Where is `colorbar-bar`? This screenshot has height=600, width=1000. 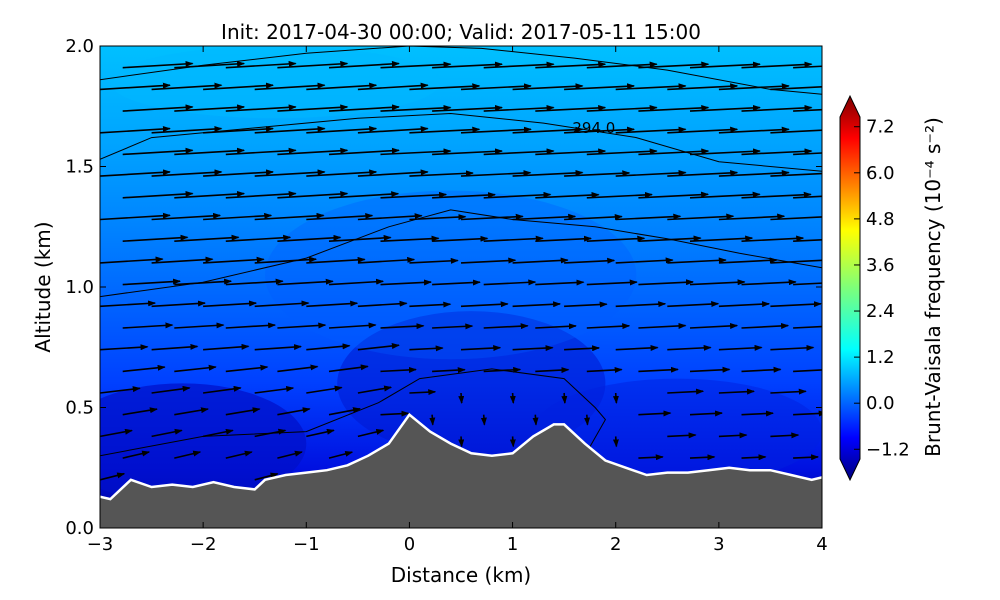
colorbar-bar is located at coordinates (850, 288).